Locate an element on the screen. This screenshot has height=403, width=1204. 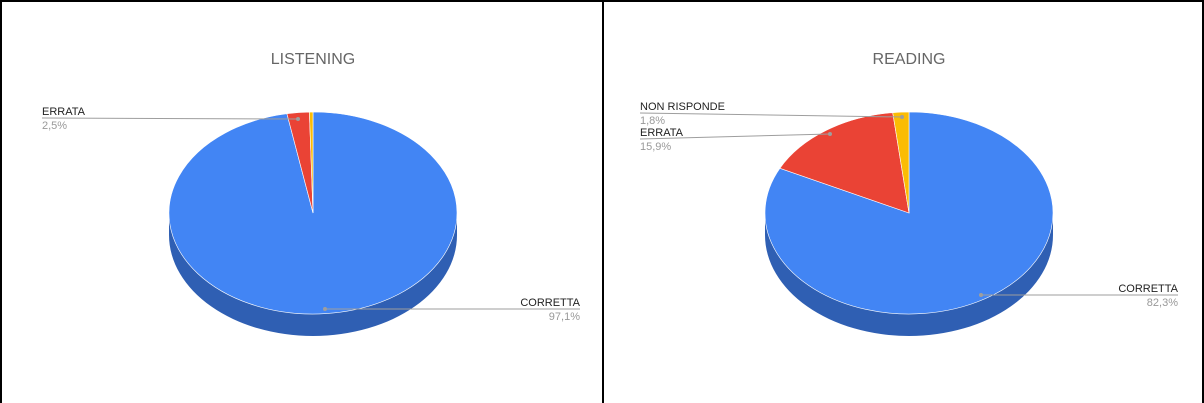
slice-percent: 82,3% is located at coordinates (1162, 303).